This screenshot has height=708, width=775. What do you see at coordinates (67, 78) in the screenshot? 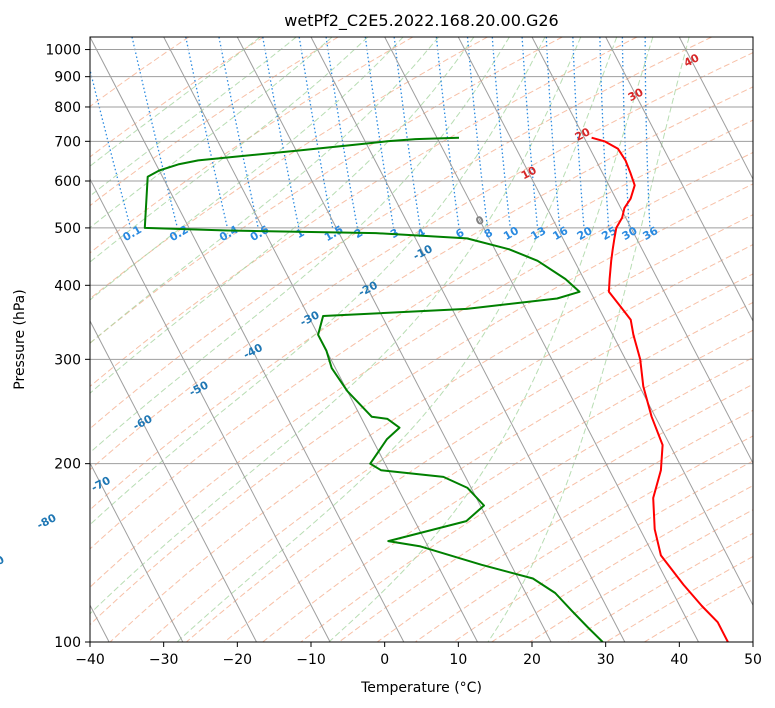
I see `y-tick-label: 900` at bounding box center [67, 78].